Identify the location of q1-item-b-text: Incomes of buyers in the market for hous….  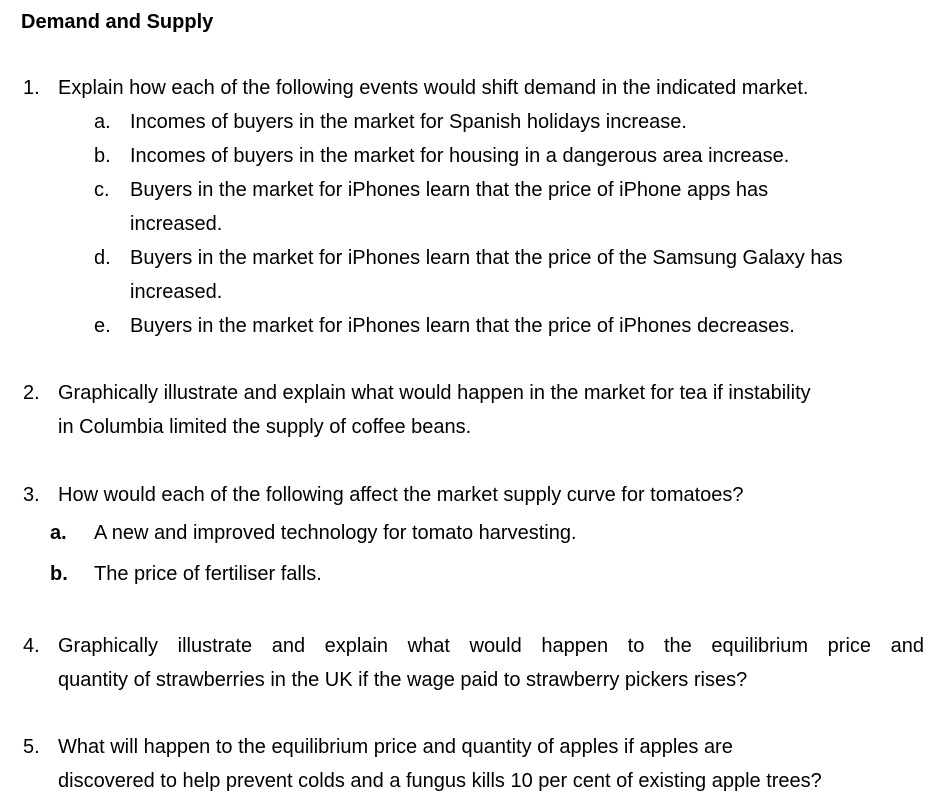
(460, 156).